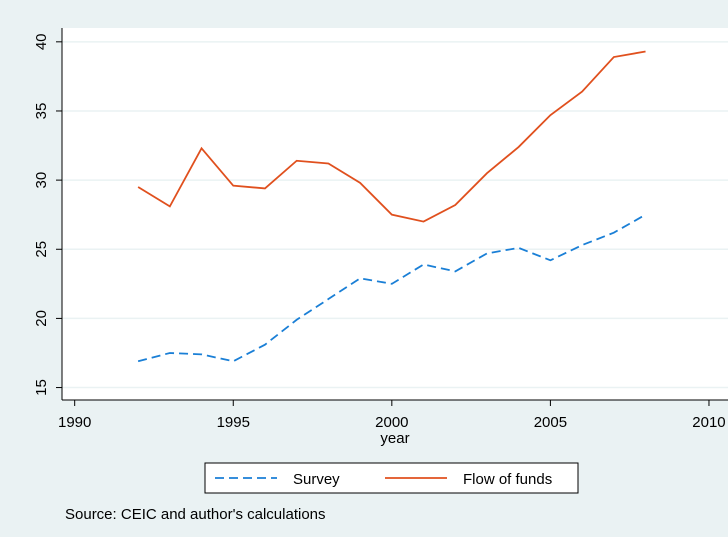 This screenshot has height=537, width=728. I want to click on source-note: Source: CEIC and author's calculations, so click(195, 514).